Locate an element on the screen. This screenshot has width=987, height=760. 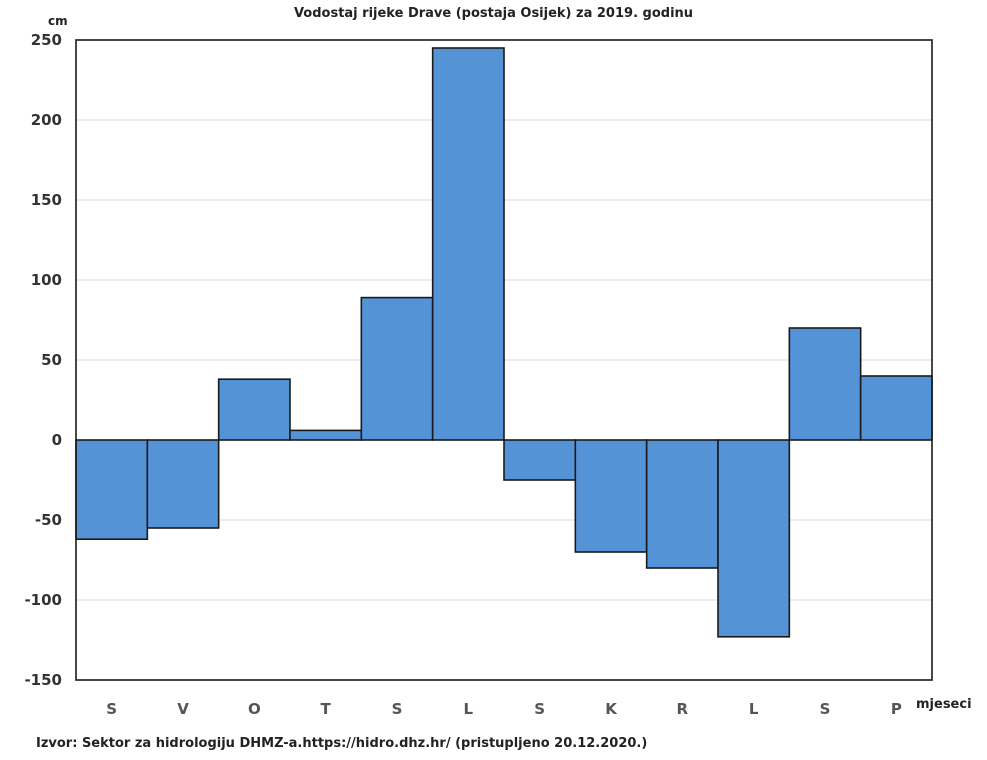
y-tick-label: 100 is located at coordinates (46, 280).